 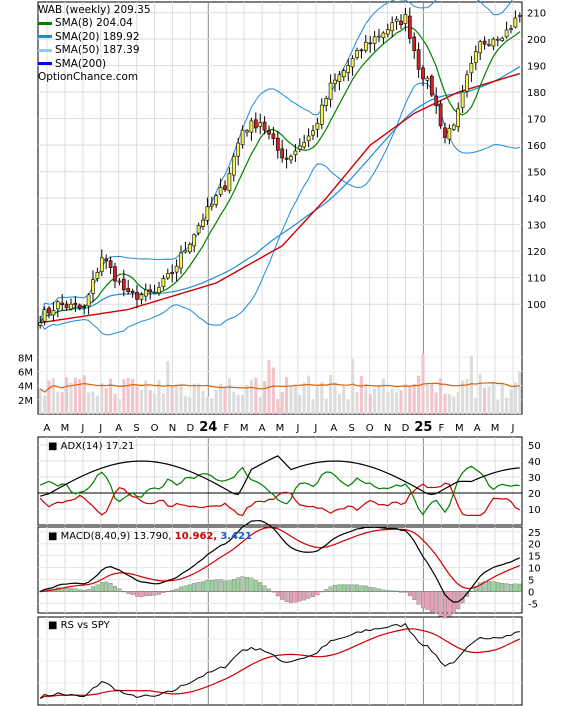 I want to click on adx-tick-label: 50, so click(x=534, y=446).